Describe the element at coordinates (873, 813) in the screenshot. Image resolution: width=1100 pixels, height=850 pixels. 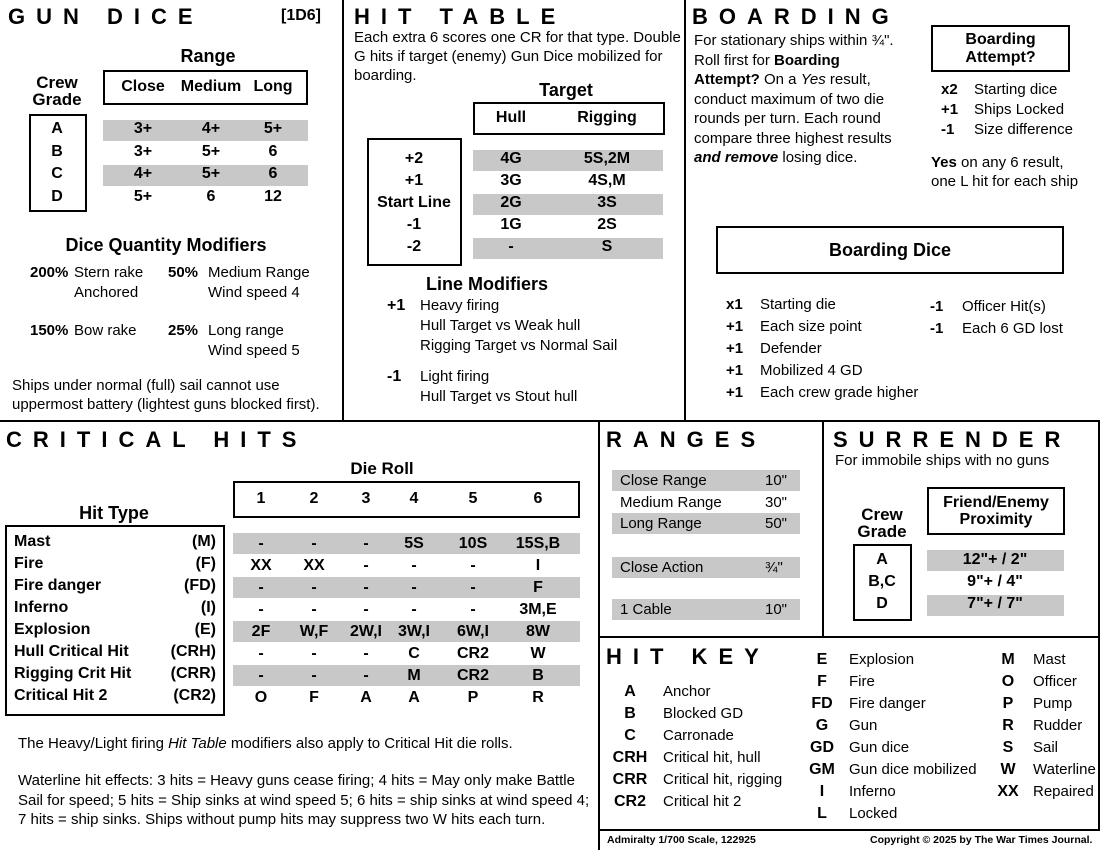
I see `key-text: Locked` at that location.